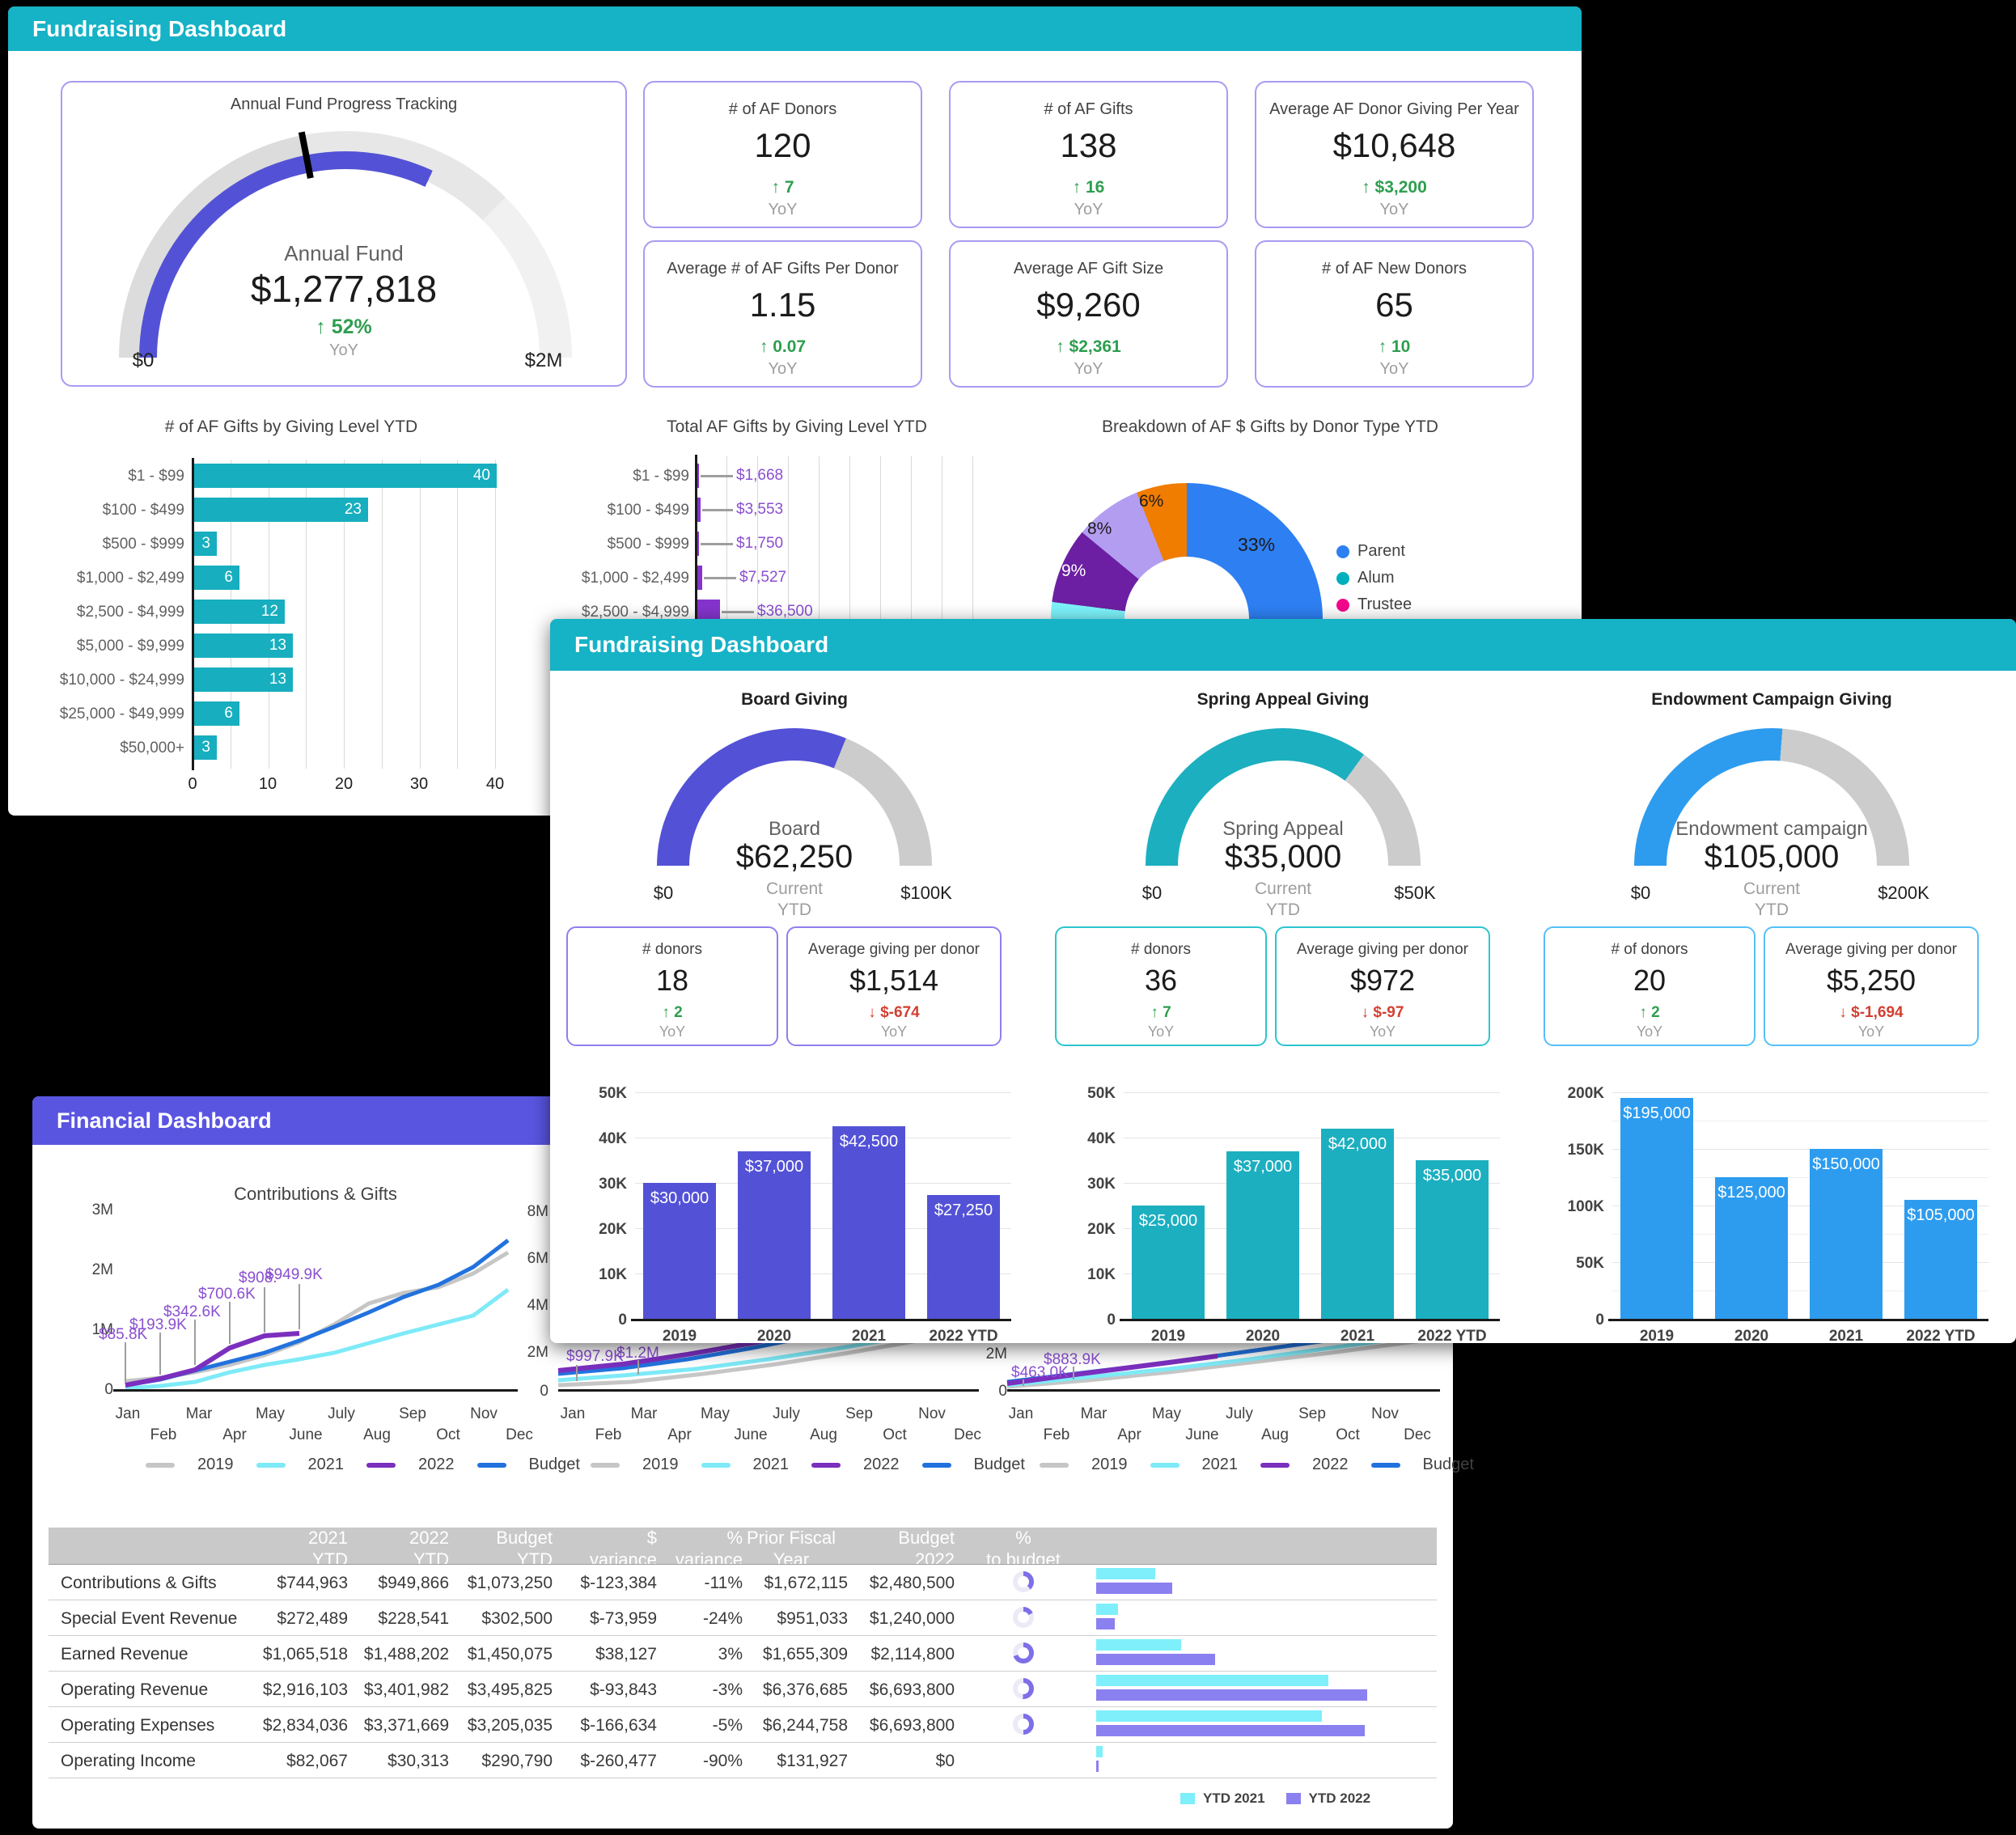 The height and width of the screenshot is (1835, 2016). What do you see at coordinates (1161, 986) in the screenshot?
I see `donors-card: # donors 36 ↑ 7 YoY` at bounding box center [1161, 986].